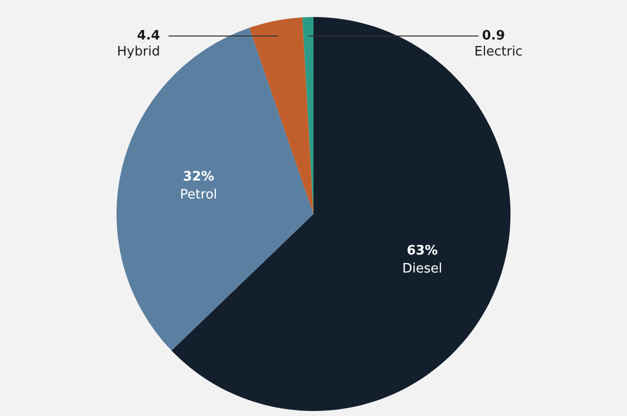 The height and width of the screenshot is (416, 627). I want to click on slice-label: Hybrid, so click(138, 52).